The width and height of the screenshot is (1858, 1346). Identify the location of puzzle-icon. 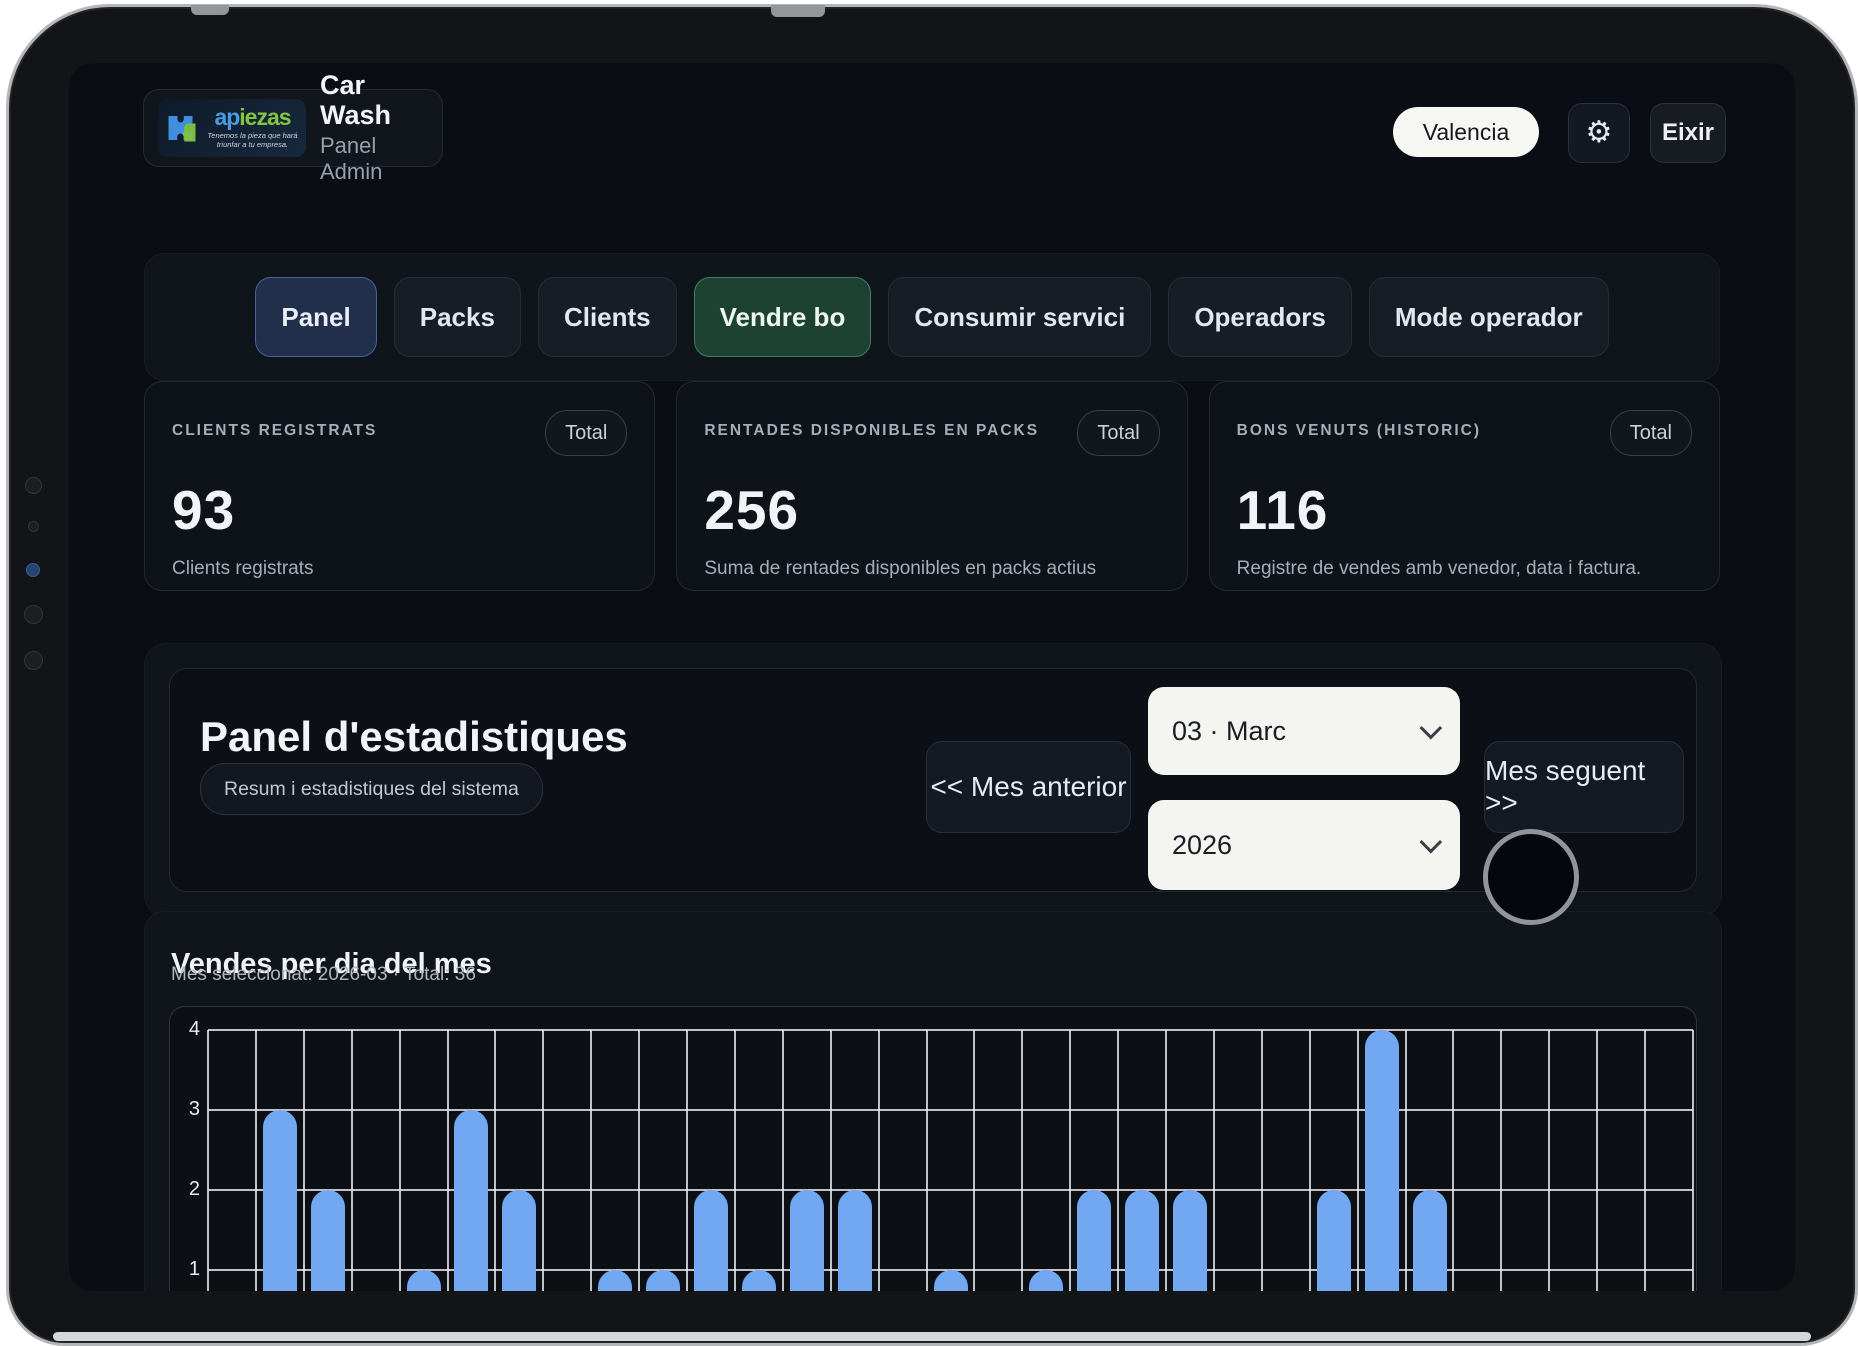
(182, 129).